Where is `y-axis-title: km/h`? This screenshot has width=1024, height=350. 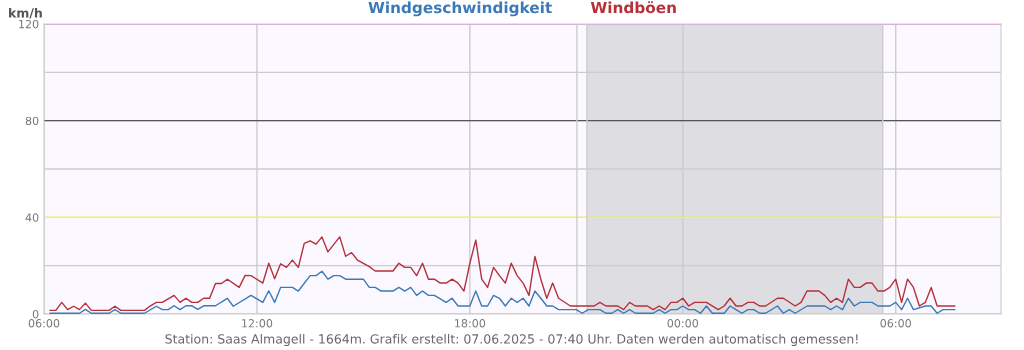
y-axis-title: km/h is located at coordinates (25, 13).